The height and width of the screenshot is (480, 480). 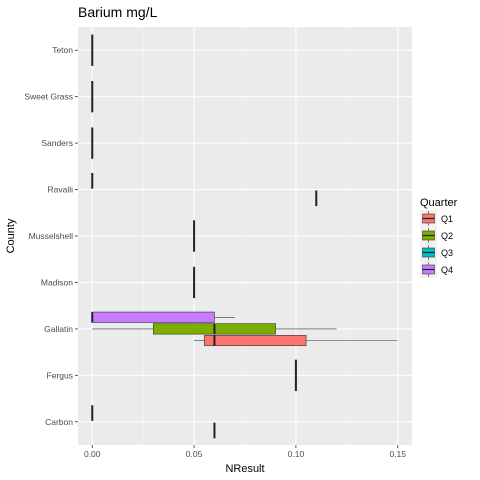 I want to click on y-tick-label: Sanders, so click(x=57, y=143).